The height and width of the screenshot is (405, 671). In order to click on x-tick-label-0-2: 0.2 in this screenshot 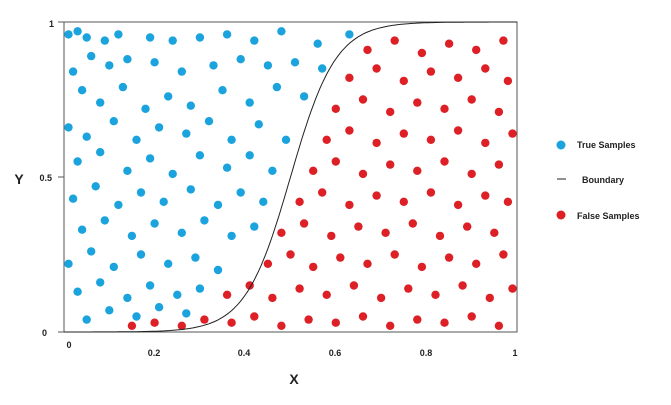, I will do `click(154, 353)`.